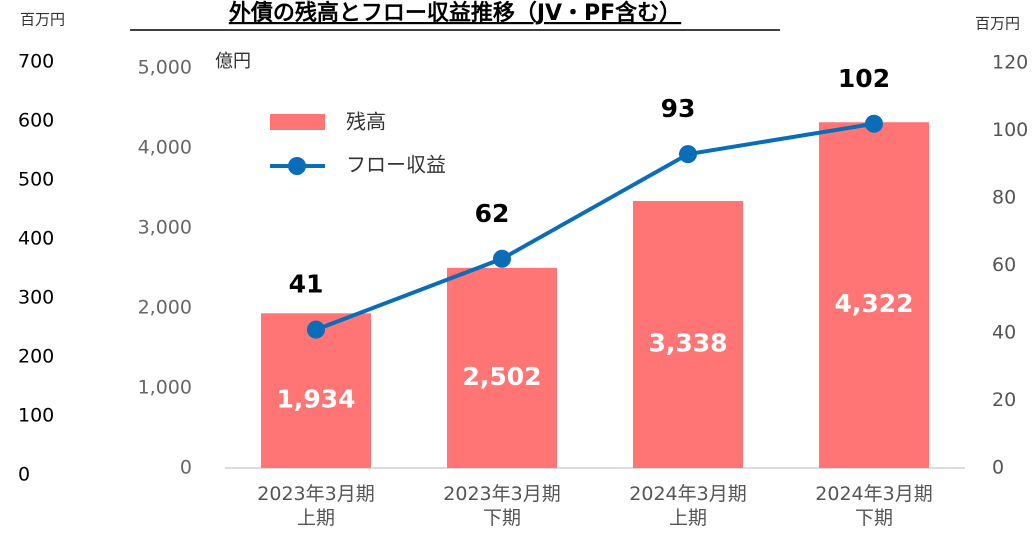 This screenshot has width=1036, height=534. I want to click on x-tick-label: 2023年3月期 上期, so click(316, 506).